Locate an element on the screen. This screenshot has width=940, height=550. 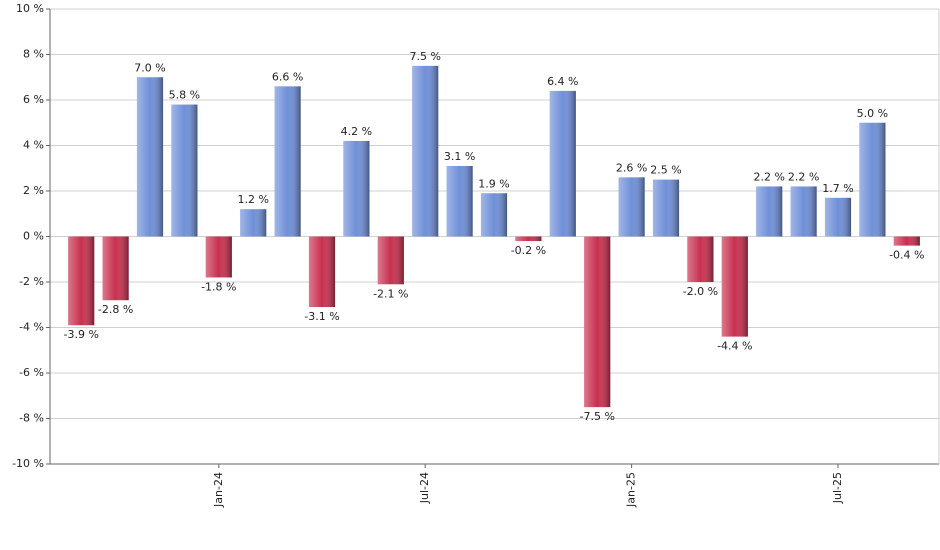
value-label: -7.5 % is located at coordinates (596, 416).